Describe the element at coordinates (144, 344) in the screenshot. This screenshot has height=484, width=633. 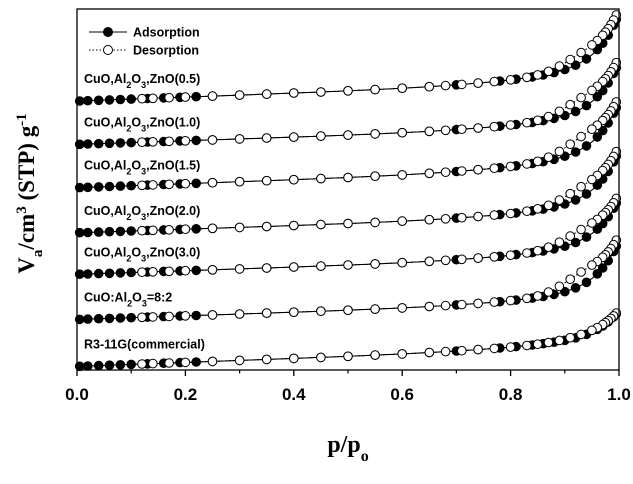
I see `series-label: R3-11G(commercial)` at that location.